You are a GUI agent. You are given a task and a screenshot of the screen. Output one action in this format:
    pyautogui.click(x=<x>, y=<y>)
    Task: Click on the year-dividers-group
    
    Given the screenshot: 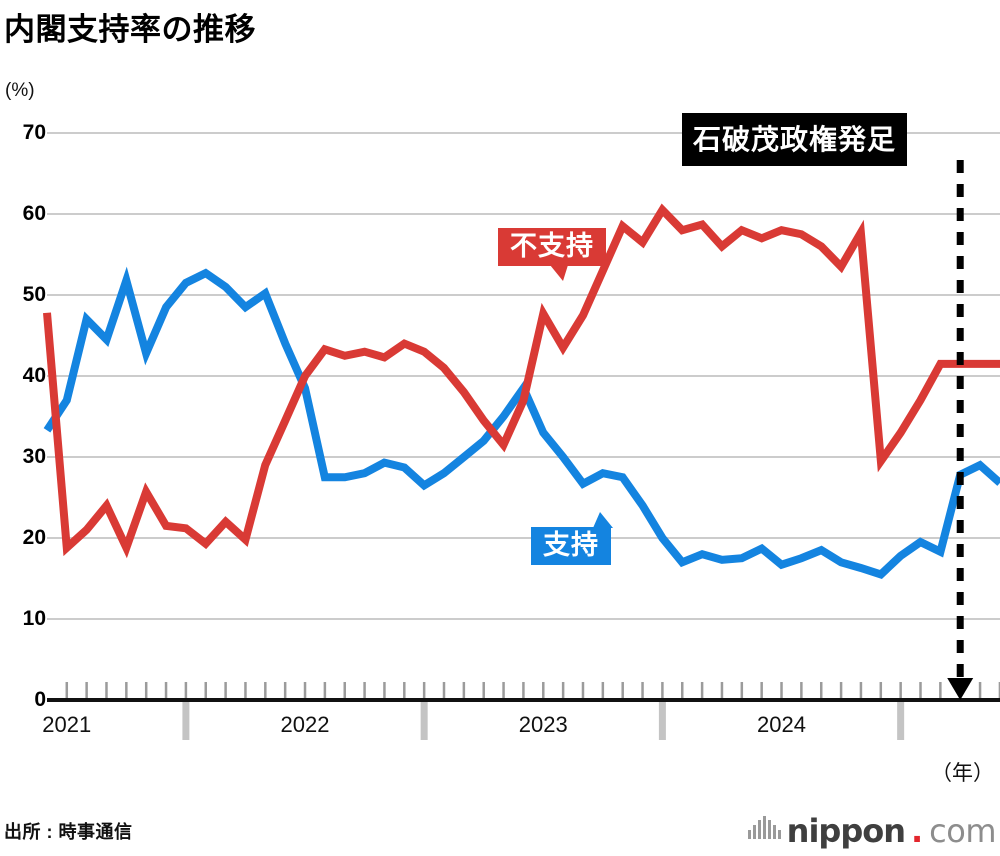 What is the action you would take?
    pyautogui.click(x=543, y=721)
    